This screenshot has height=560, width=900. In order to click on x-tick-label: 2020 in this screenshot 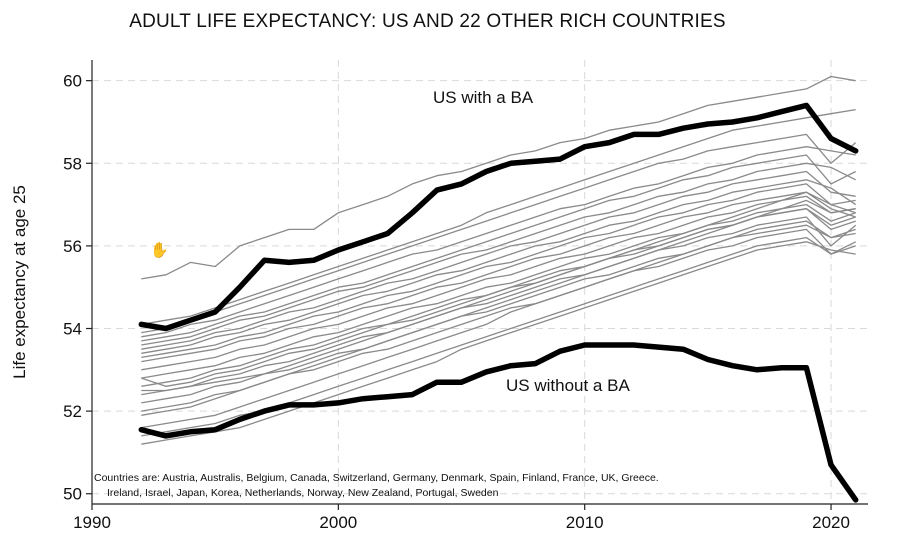, I will do `click(831, 522)`.